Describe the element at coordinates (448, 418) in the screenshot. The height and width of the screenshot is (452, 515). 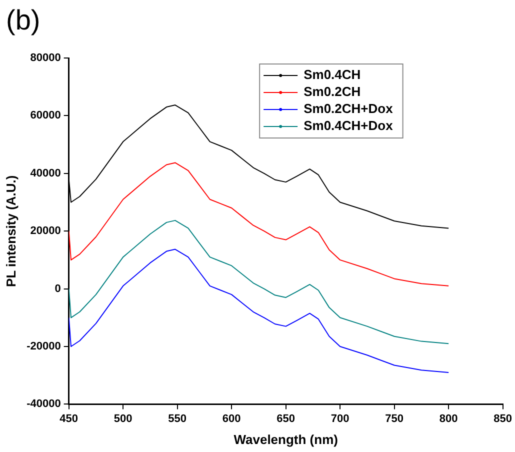
I see `x-tick-label: 800` at that location.